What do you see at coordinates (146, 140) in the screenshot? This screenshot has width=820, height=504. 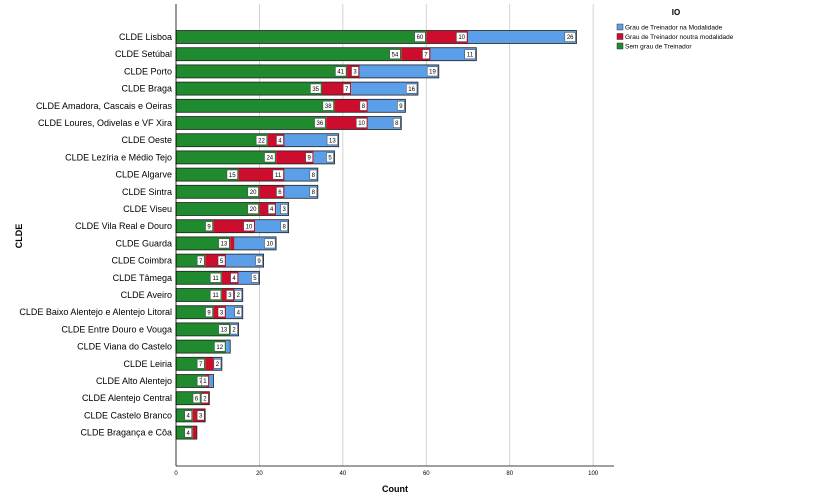 I see `category-label: CLDE Oeste` at bounding box center [146, 140].